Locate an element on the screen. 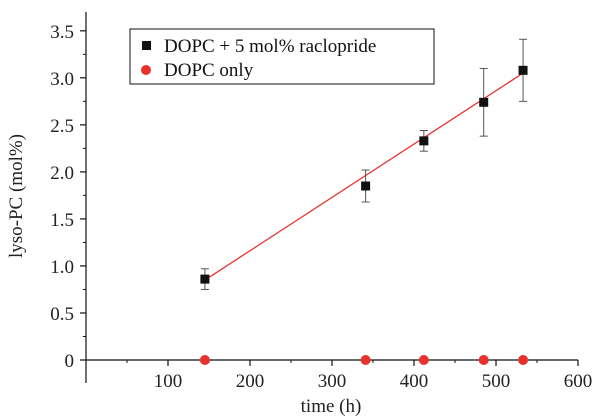  legend: DOPC + 5 mol% raclopride DOPC only is located at coordinates (282, 56).